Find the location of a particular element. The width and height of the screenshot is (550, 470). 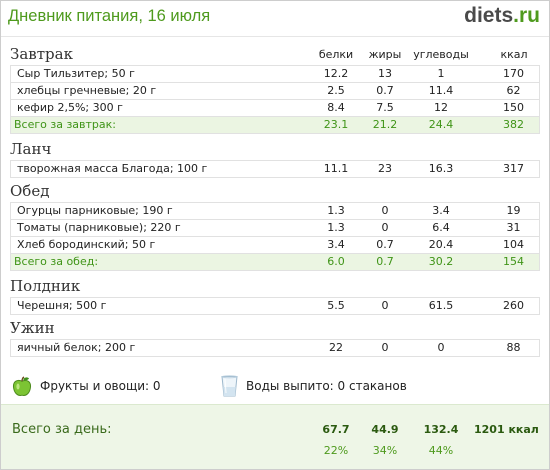

food-protein: 8.4 is located at coordinates (336, 107).